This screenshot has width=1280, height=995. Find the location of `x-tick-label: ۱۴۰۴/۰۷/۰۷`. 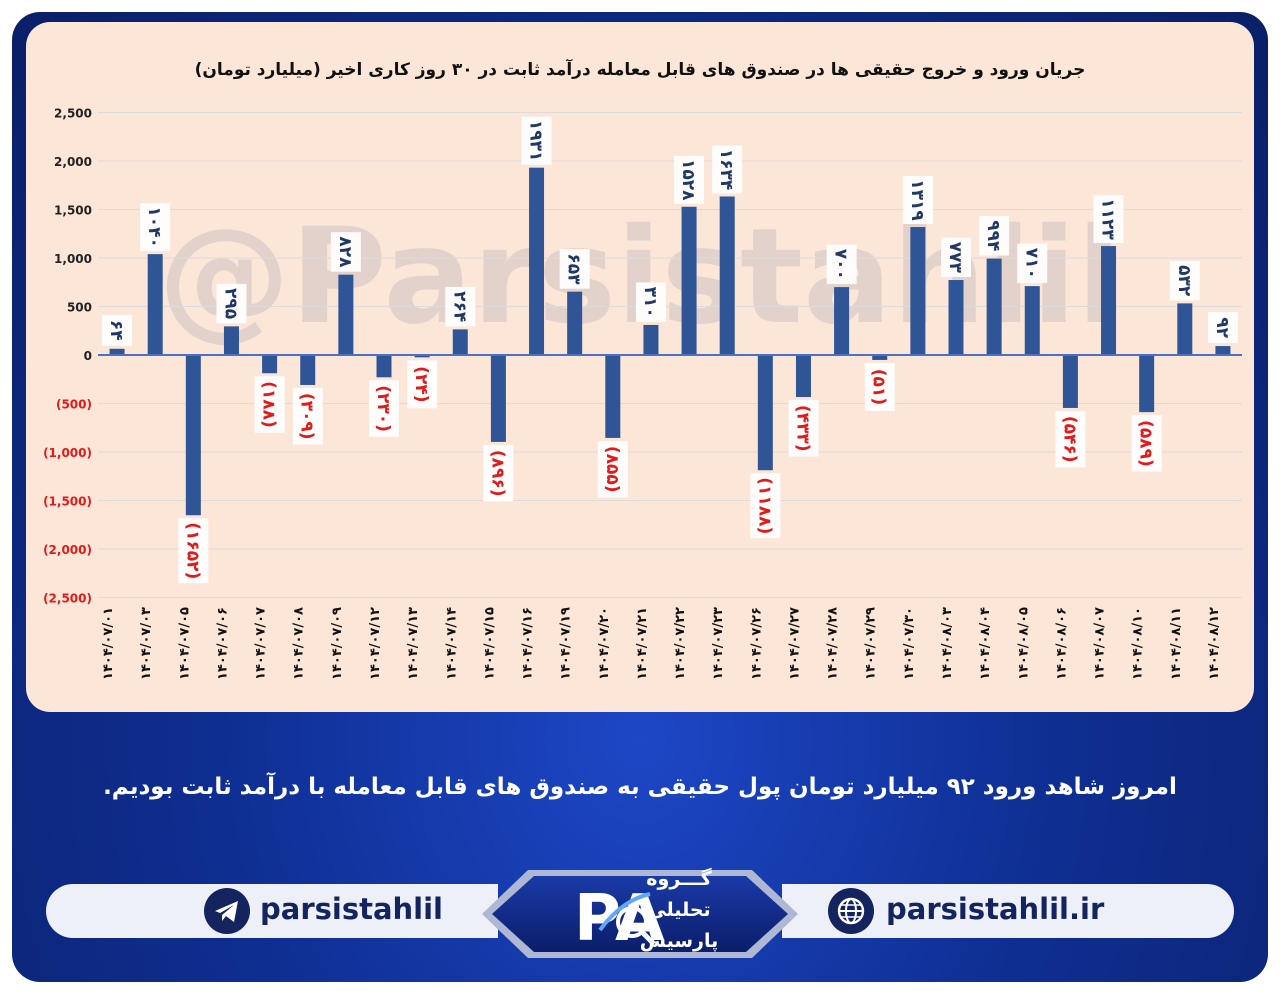

x-tick-label: ۱۴۰۴/۰۷/۰۷ is located at coordinates (261, 643).